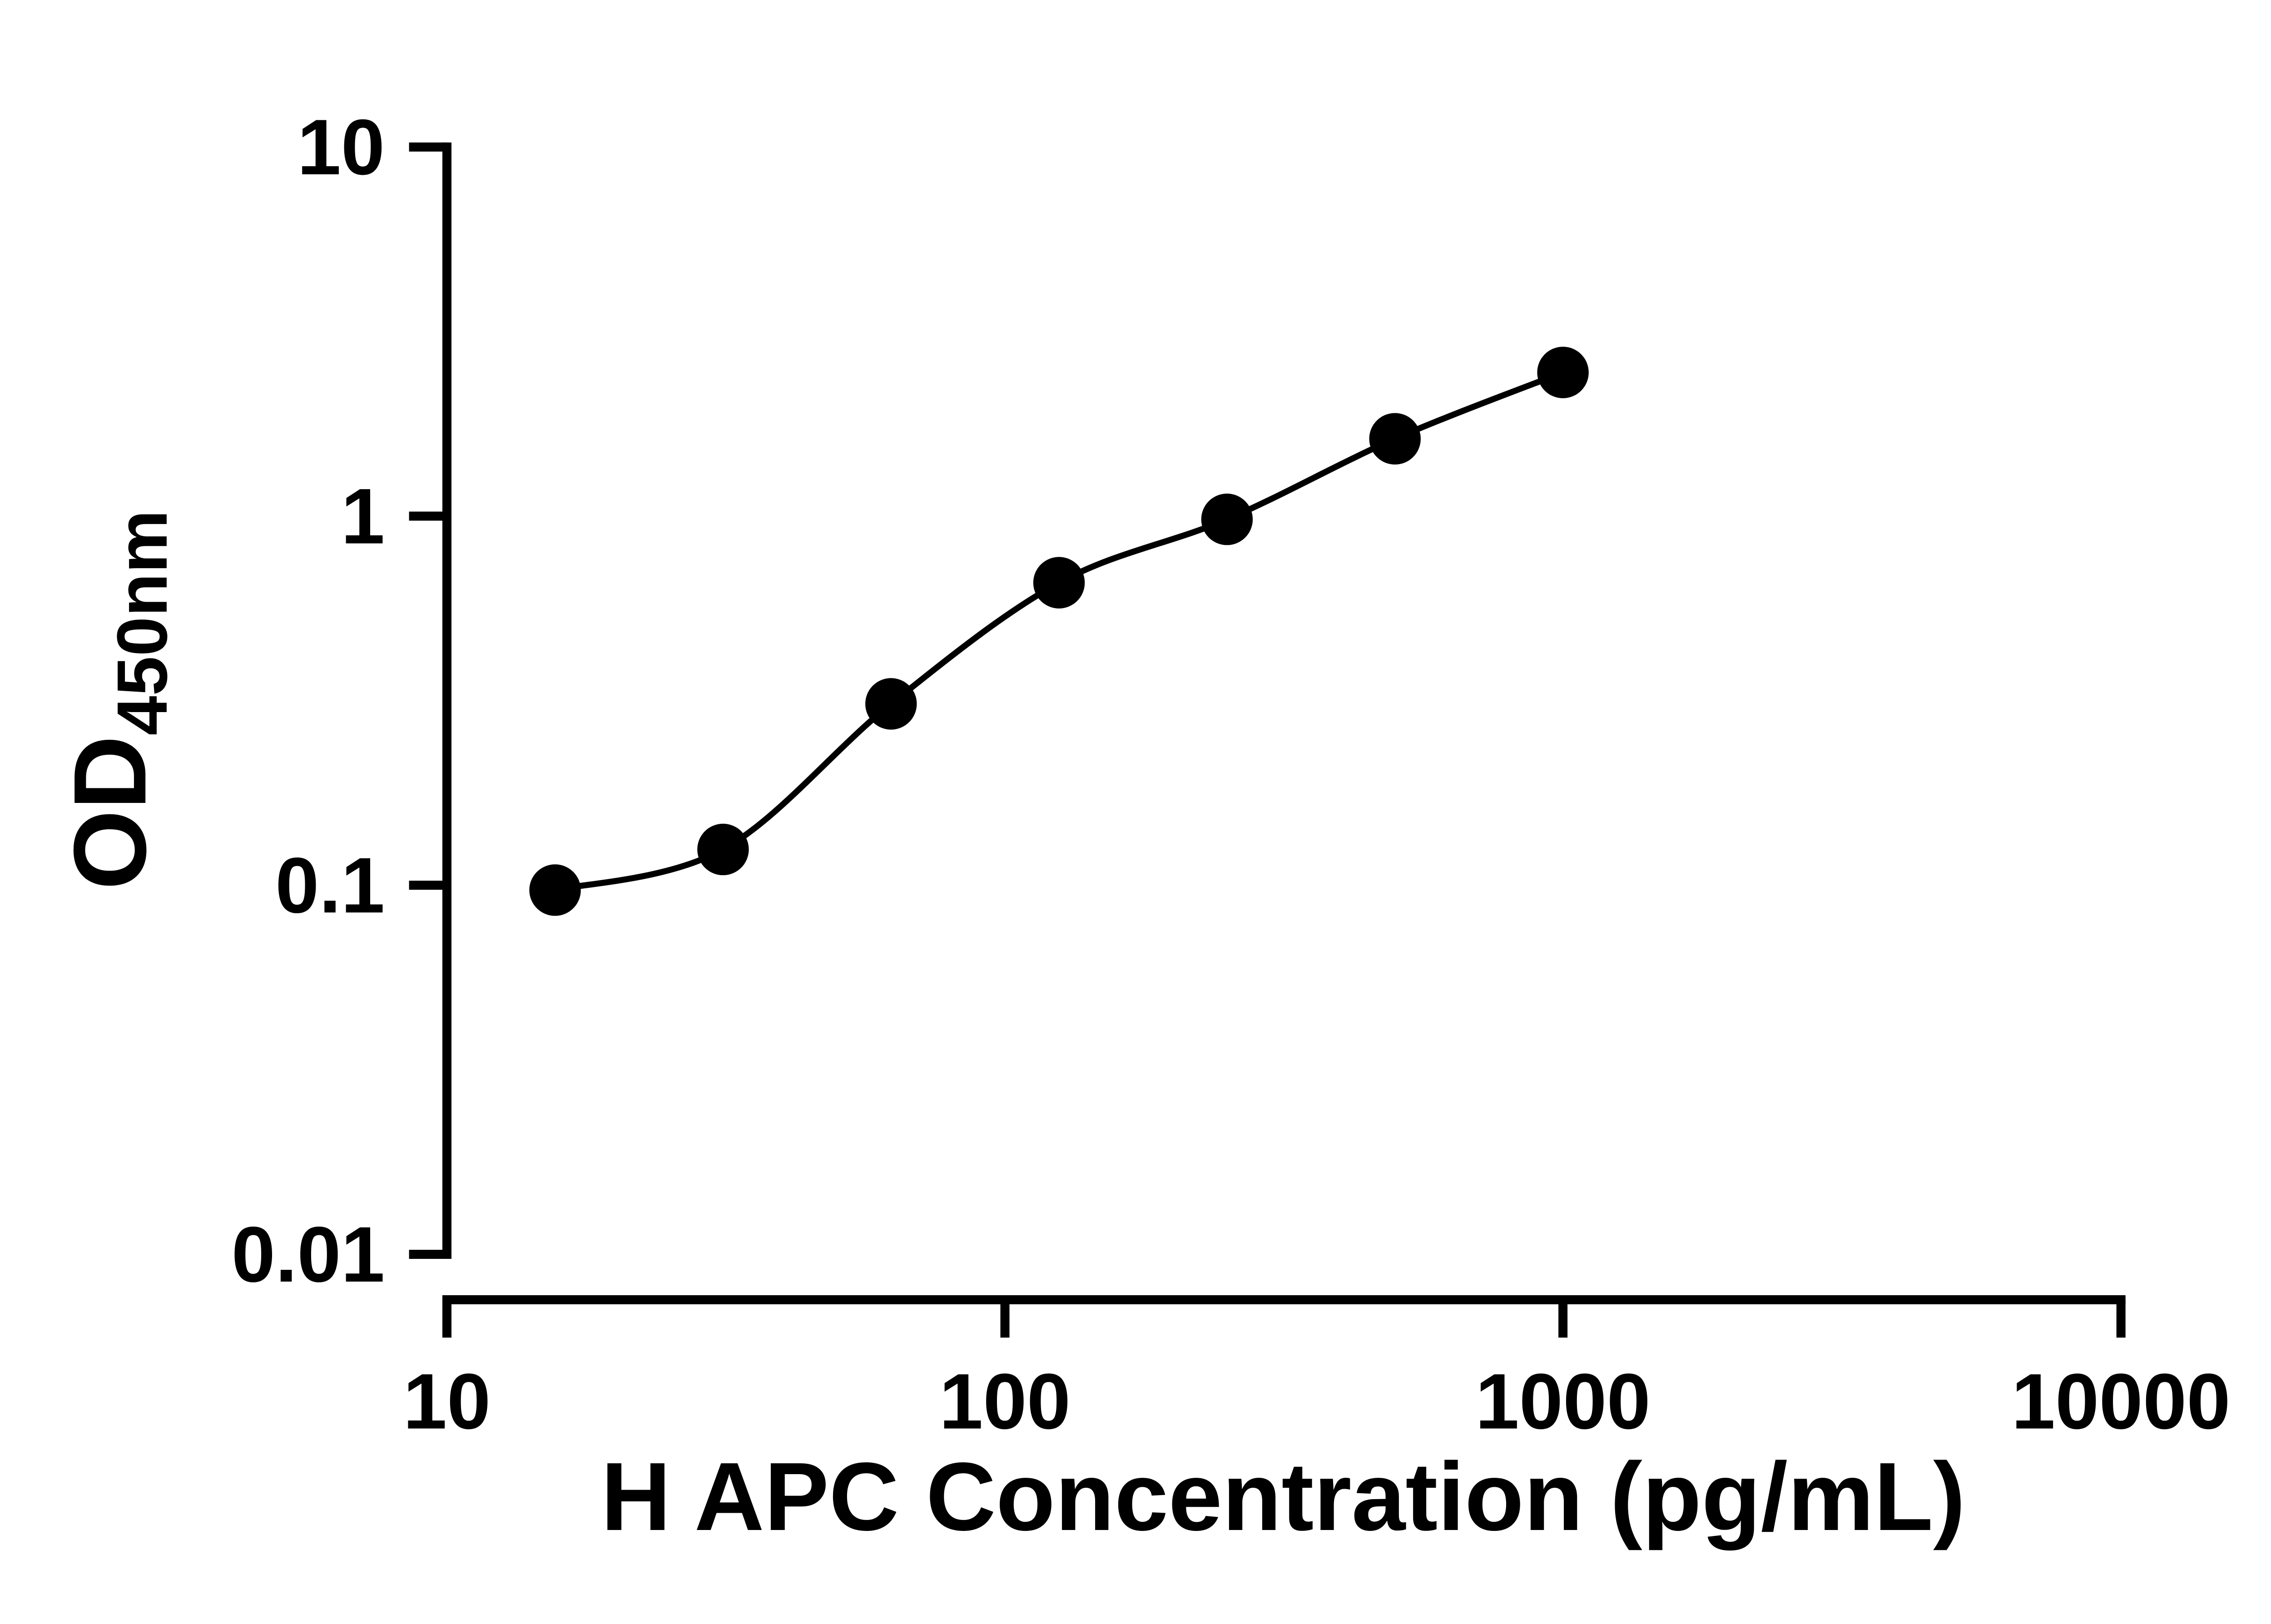  I want to click on y-axis-title-subscript: 450nm, so click(142, 623).